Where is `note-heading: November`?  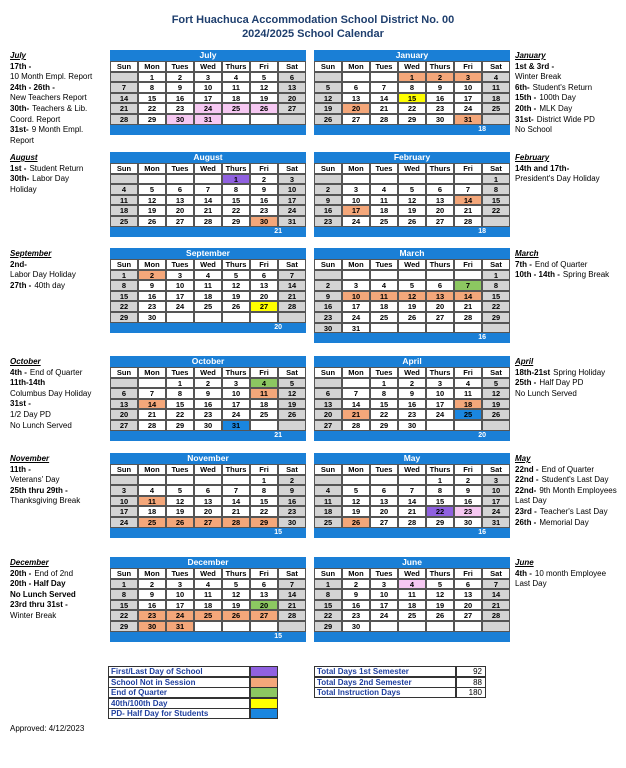 note-heading: November is located at coordinates (30, 458).